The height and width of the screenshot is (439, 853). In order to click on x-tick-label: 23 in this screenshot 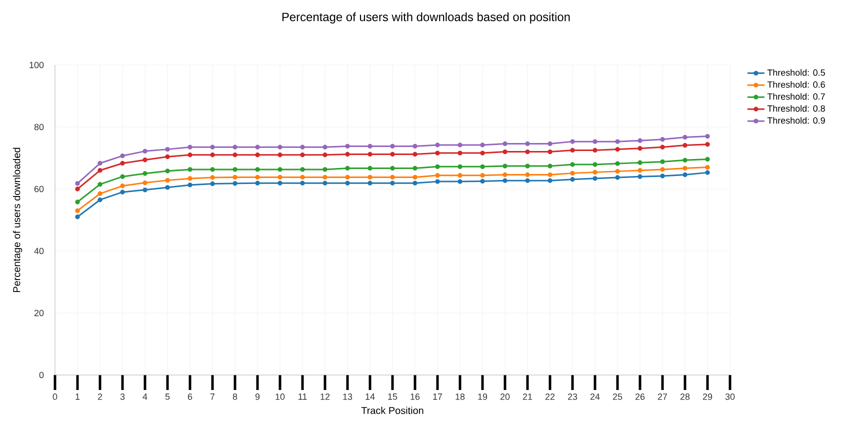, I will do `click(573, 397)`.